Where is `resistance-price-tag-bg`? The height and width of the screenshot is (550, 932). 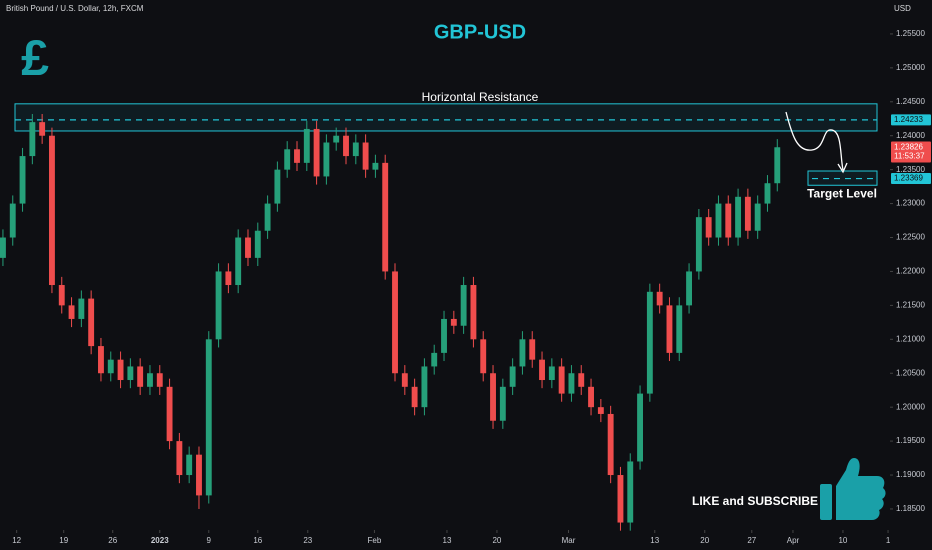
resistance-price-tag-bg is located at coordinates (911, 120).